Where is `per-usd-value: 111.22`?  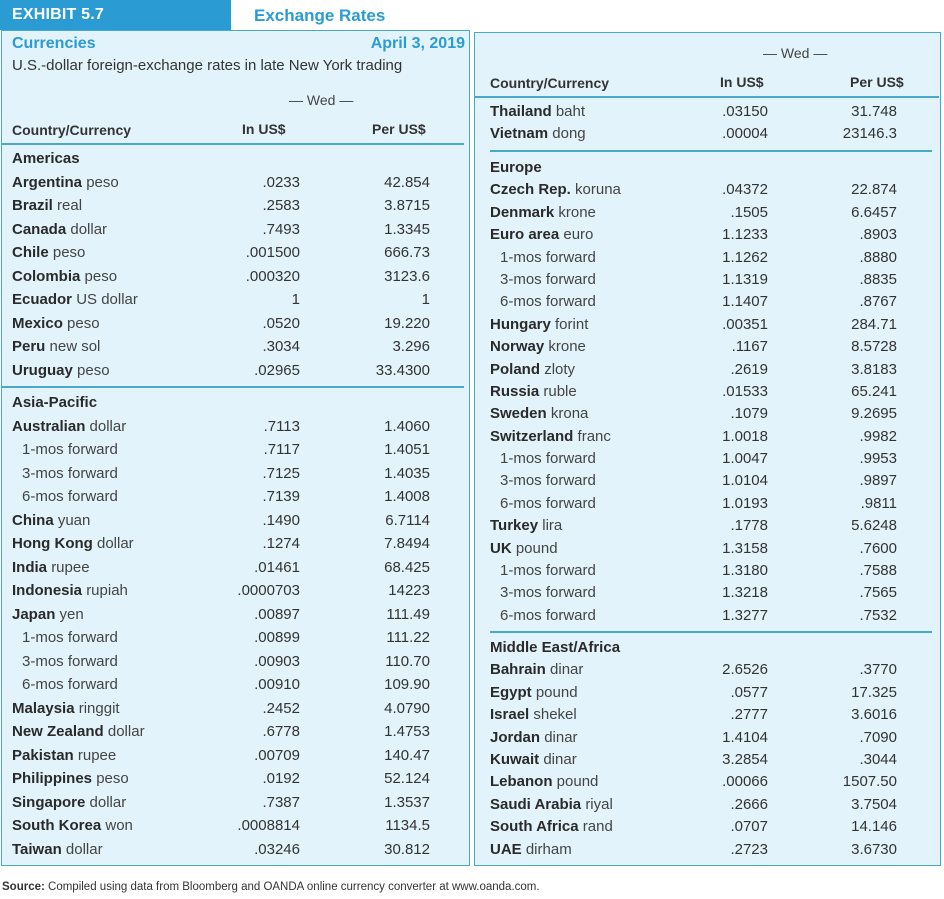 per-usd-value: 111.22 is located at coordinates (408, 637).